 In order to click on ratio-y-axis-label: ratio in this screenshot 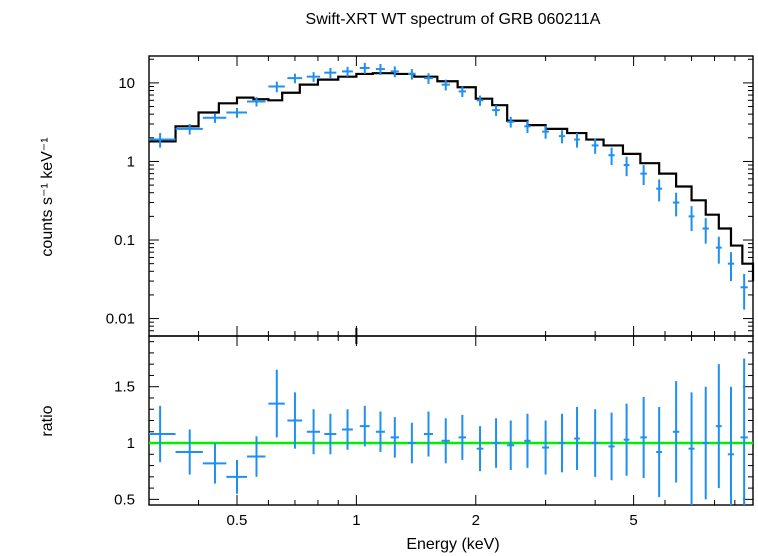, I will do `click(47, 420)`.